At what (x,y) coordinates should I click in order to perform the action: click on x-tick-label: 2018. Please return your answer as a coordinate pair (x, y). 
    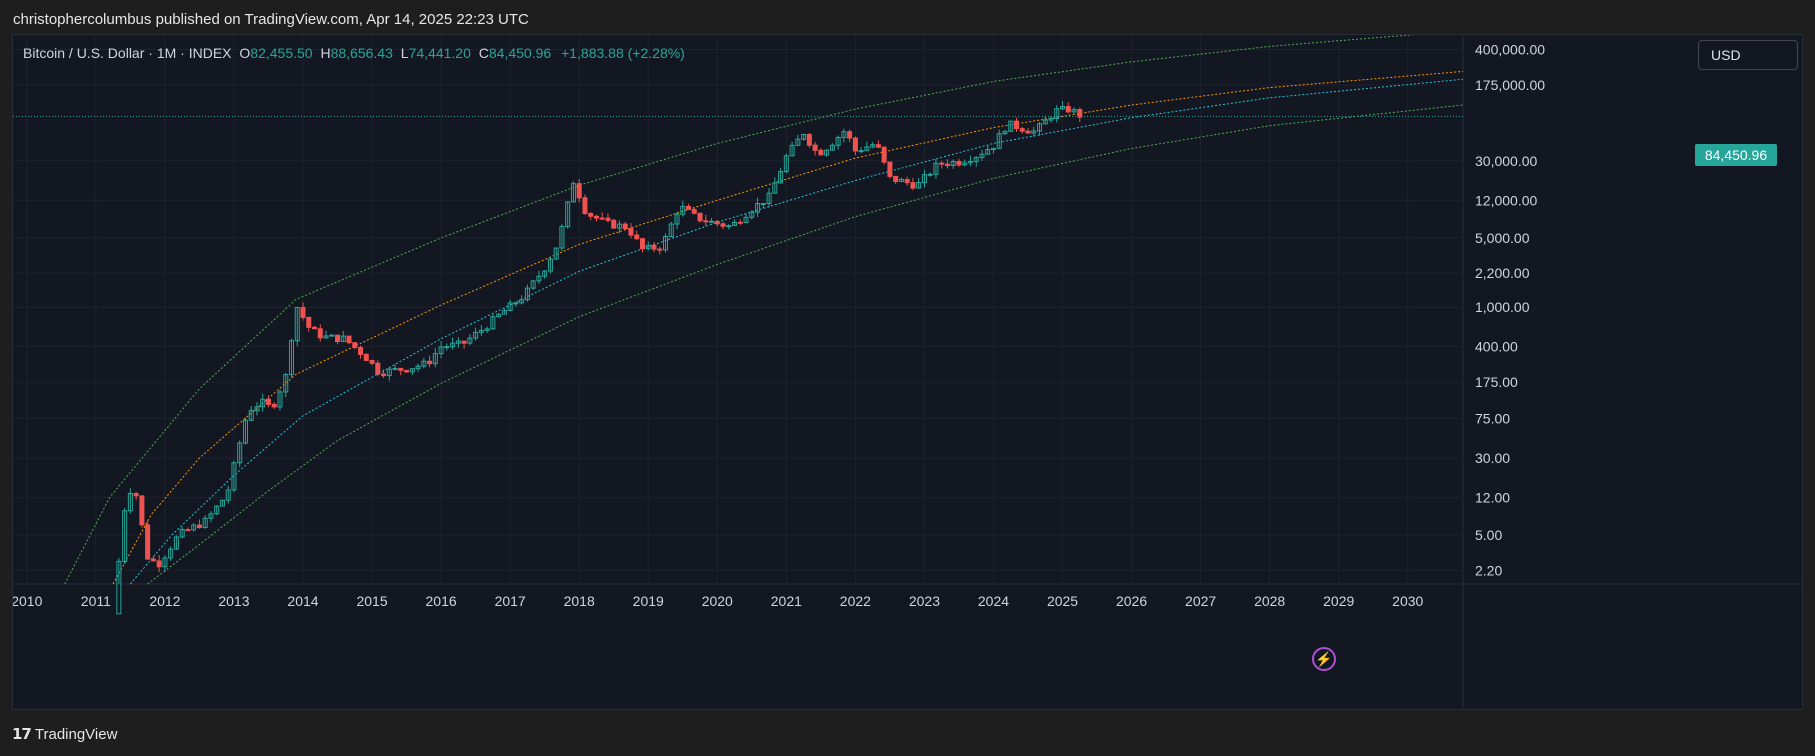
    Looking at the image, I should click on (579, 601).